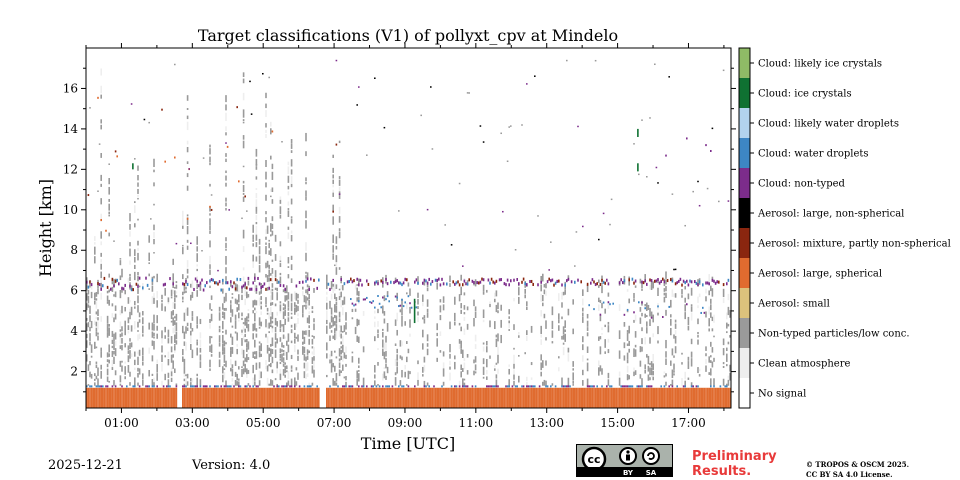 Image resolution: width=960 pixels, height=480 pixels. I want to click on preliminary-line-2: Results., so click(722, 471).